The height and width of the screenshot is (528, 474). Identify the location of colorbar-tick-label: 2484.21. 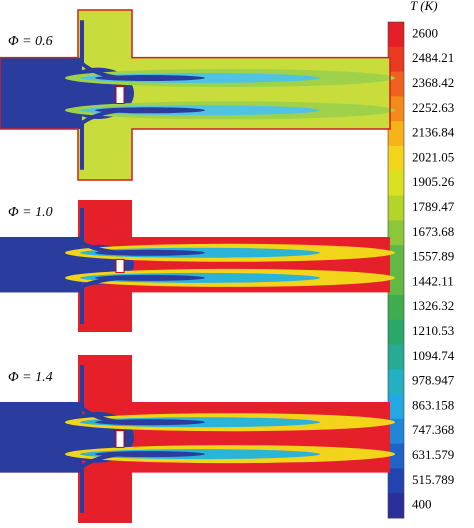
(433, 57).